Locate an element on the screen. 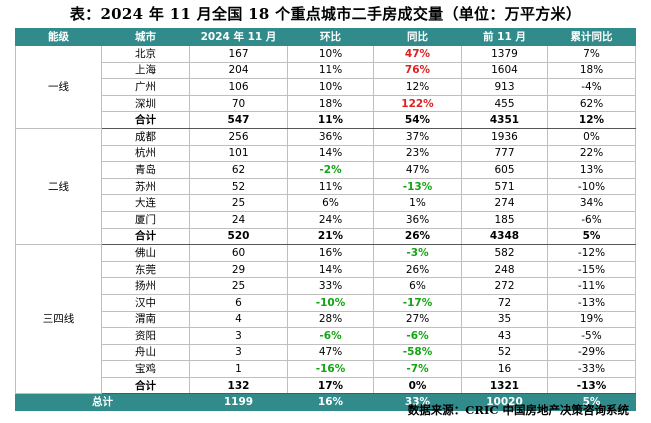 The image size is (651, 423). table-row: 深圳 70 18% 122% 455 62% is located at coordinates (326, 103).